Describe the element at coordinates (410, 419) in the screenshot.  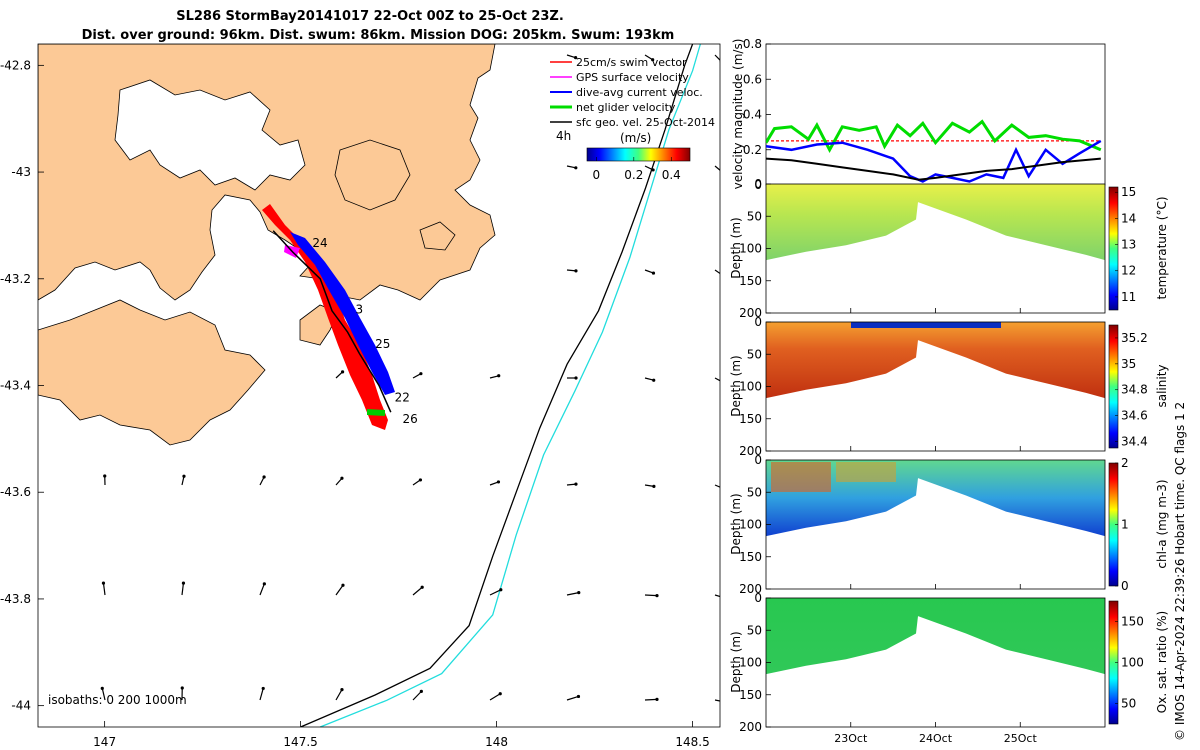
I see `track-day-label: 26` at that location.